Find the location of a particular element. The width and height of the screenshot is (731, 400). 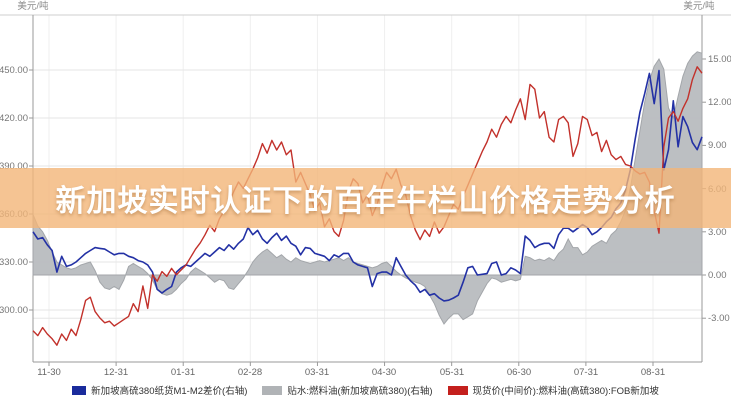

right-tick-3: 3.00 is located at coordinates (717, 232).